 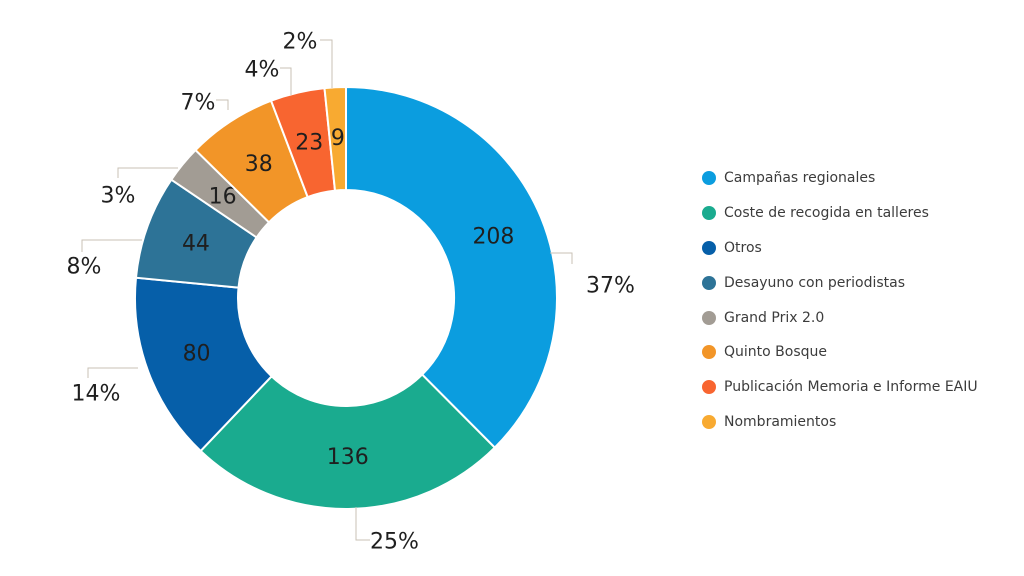 I want to click on legend-item: Publicación Memoria e Informe EAIU, so click(x=840, y=387).